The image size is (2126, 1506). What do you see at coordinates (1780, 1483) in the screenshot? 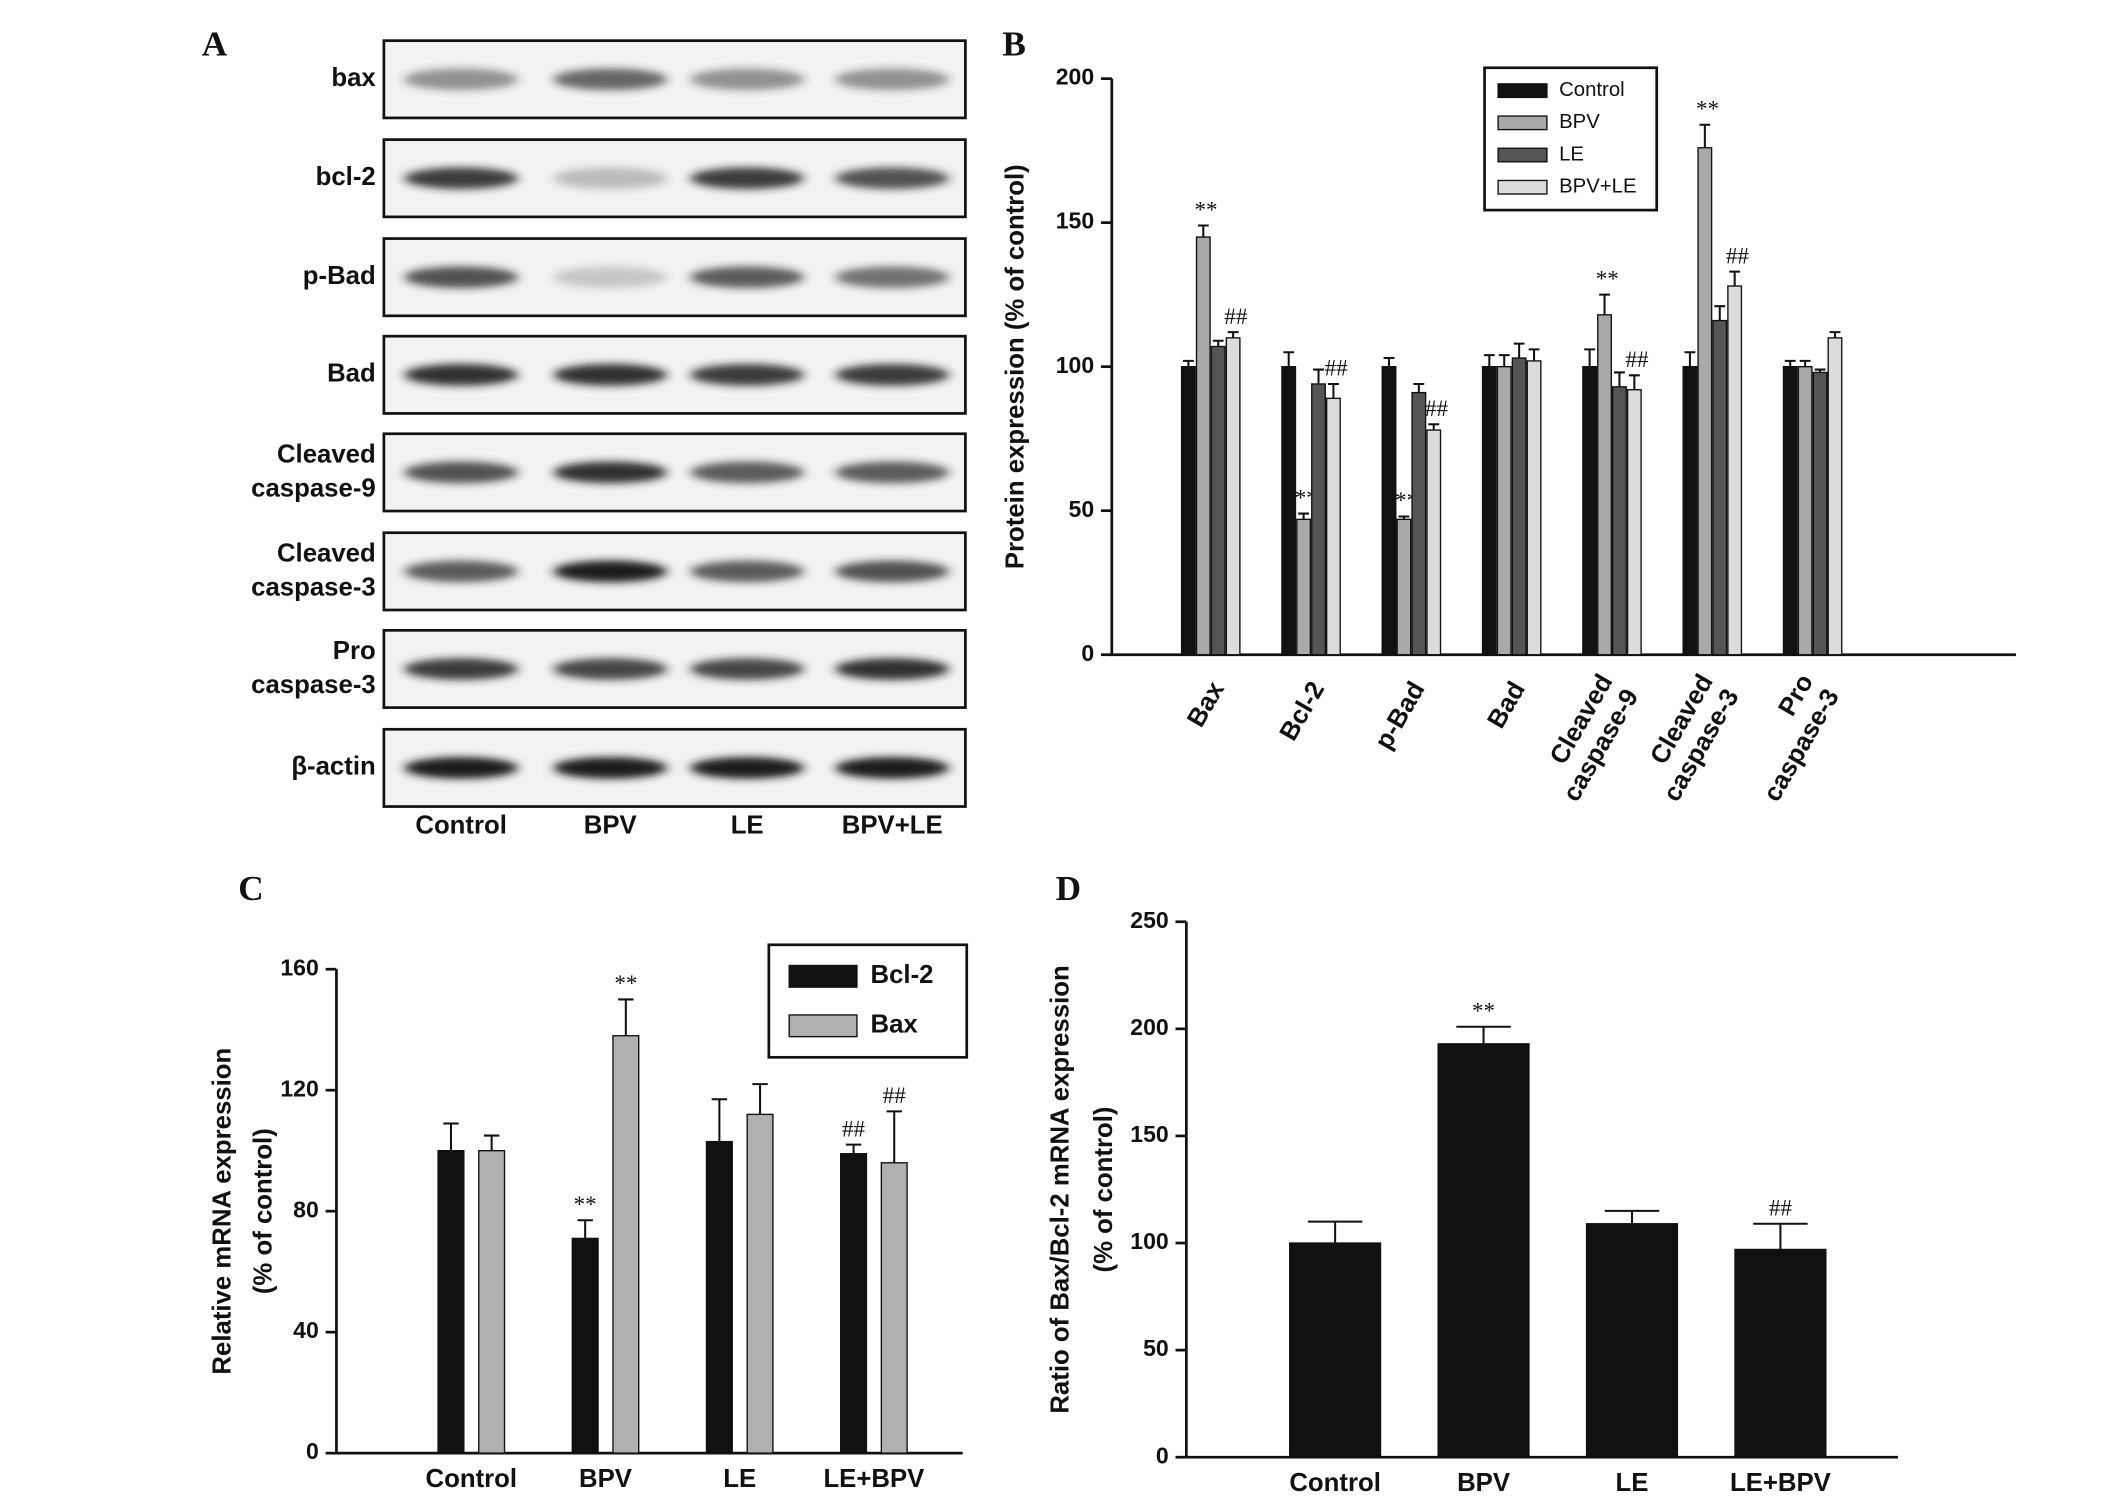
I see `x-tick-label: LE+BPV` at bounding box center [1780, 1483].